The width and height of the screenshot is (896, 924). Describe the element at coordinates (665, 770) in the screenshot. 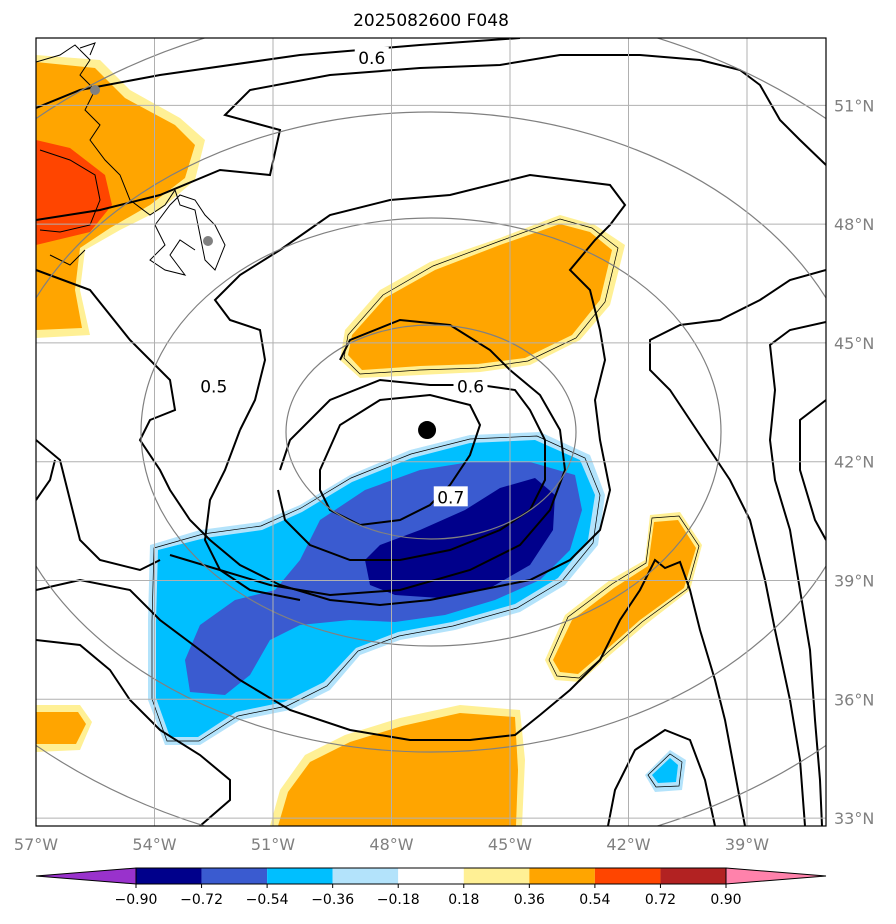

I see `negative-anomaly-small-east-core` at that location.